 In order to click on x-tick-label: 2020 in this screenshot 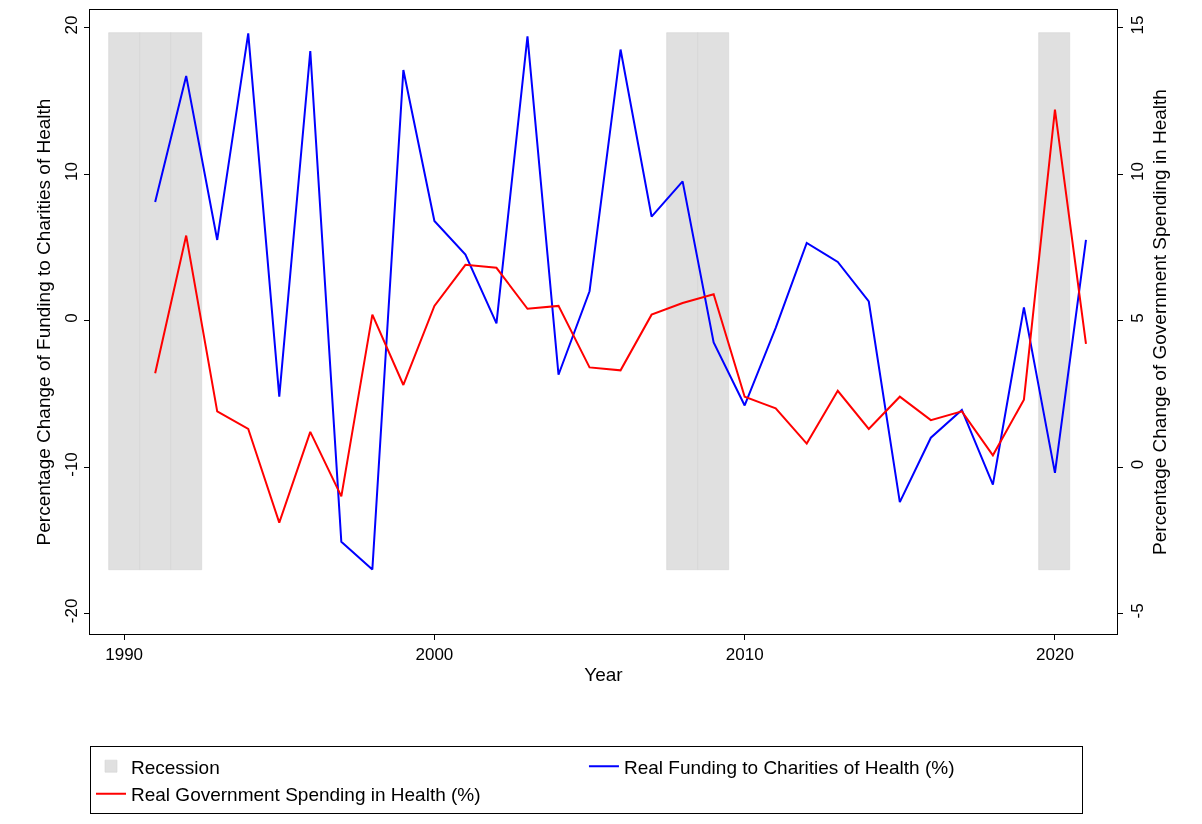, I will do `click(1055, 655)`.